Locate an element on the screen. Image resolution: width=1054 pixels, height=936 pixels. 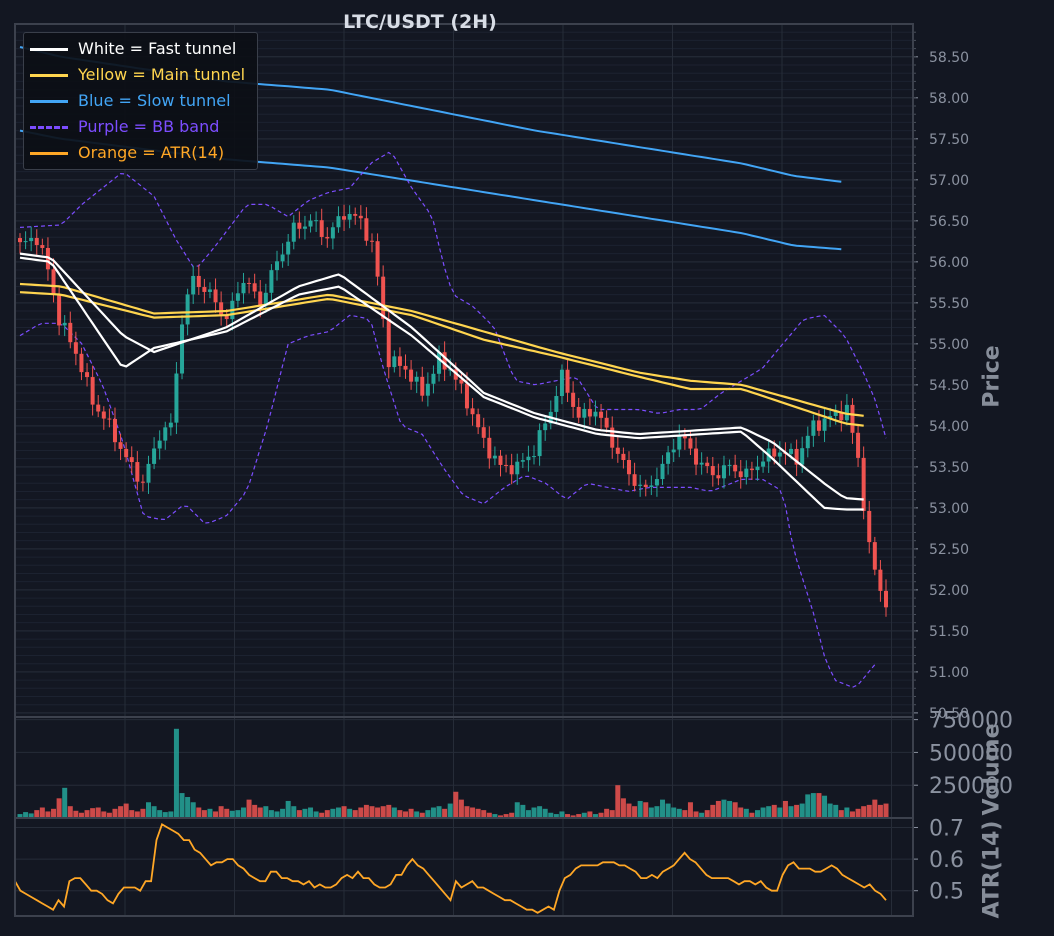
price-tick-label: 50.50 is located at coordinates (949, 714).